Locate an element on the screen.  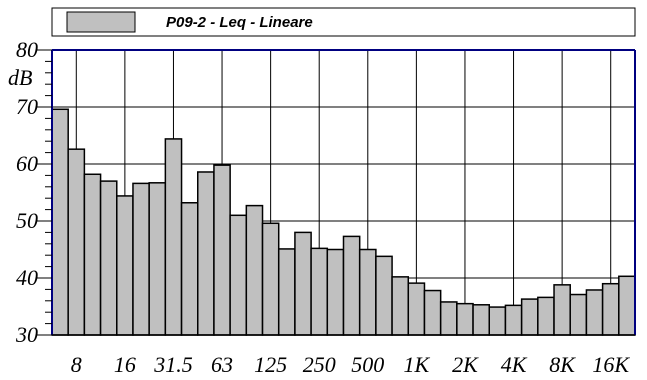
legend-swatch is located at coordinates (101, 22).